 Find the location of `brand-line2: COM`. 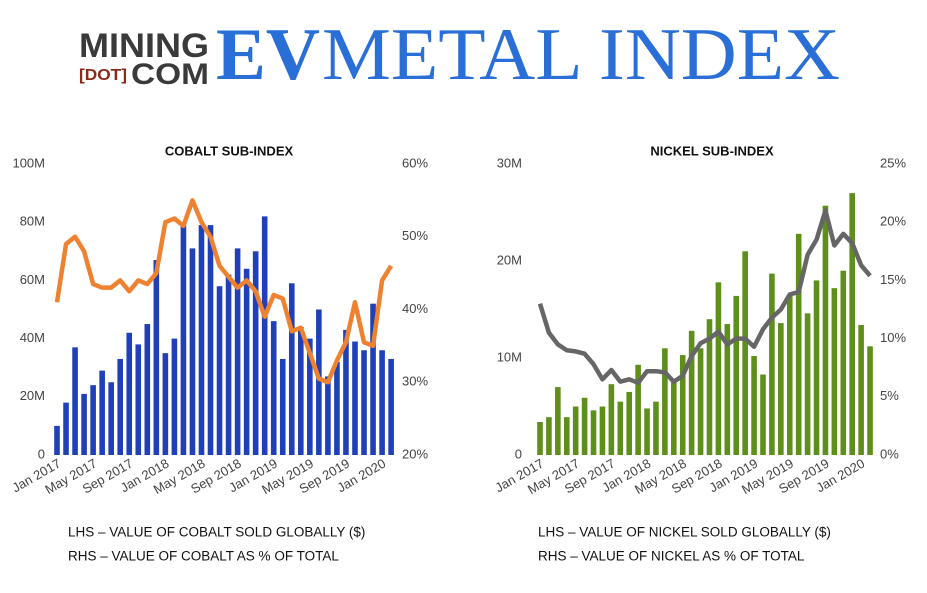

brand-line2: COM is located at coordinates (170, 74).